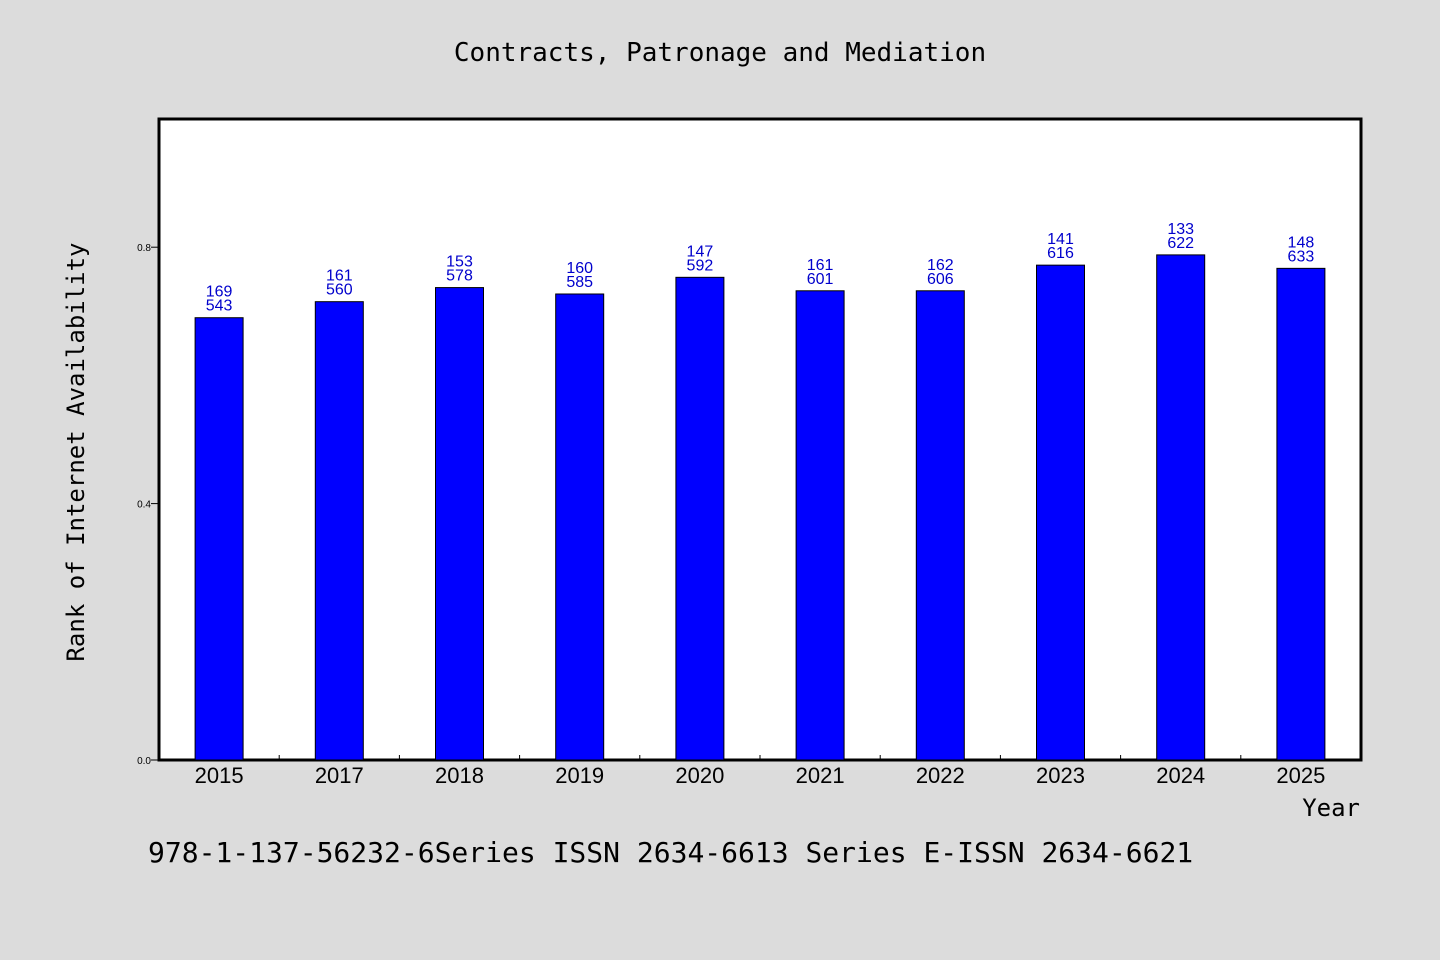  I want to click on x-axis: 2015 2017 2018 2019 2020 2021 2022 2023 2024 2025, so click(760, 771).